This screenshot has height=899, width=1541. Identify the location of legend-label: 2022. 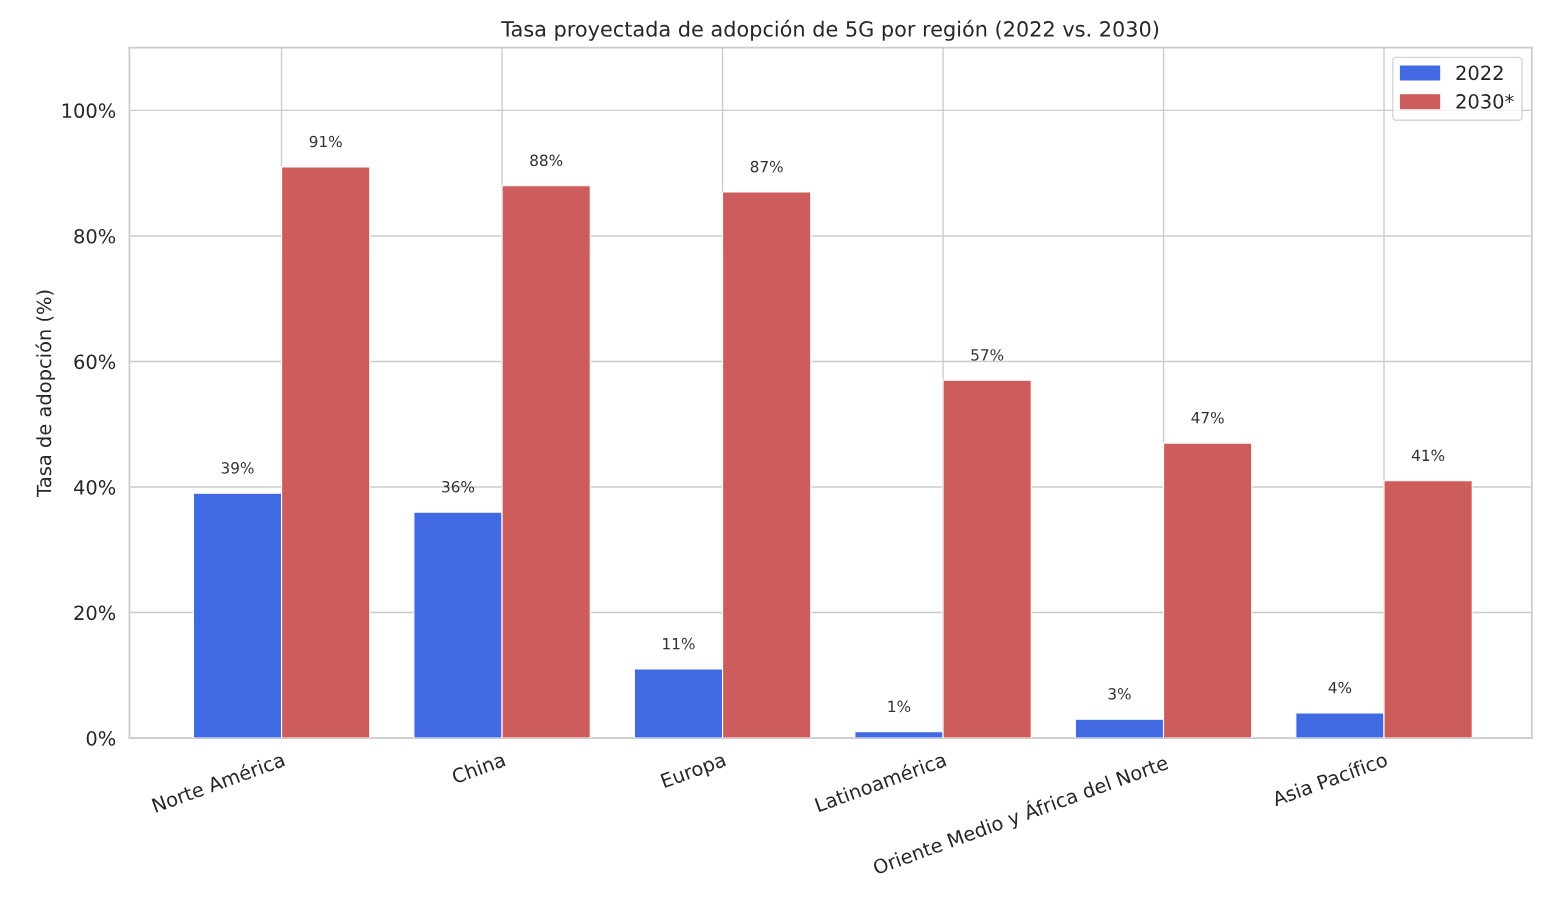
(1479, 73).